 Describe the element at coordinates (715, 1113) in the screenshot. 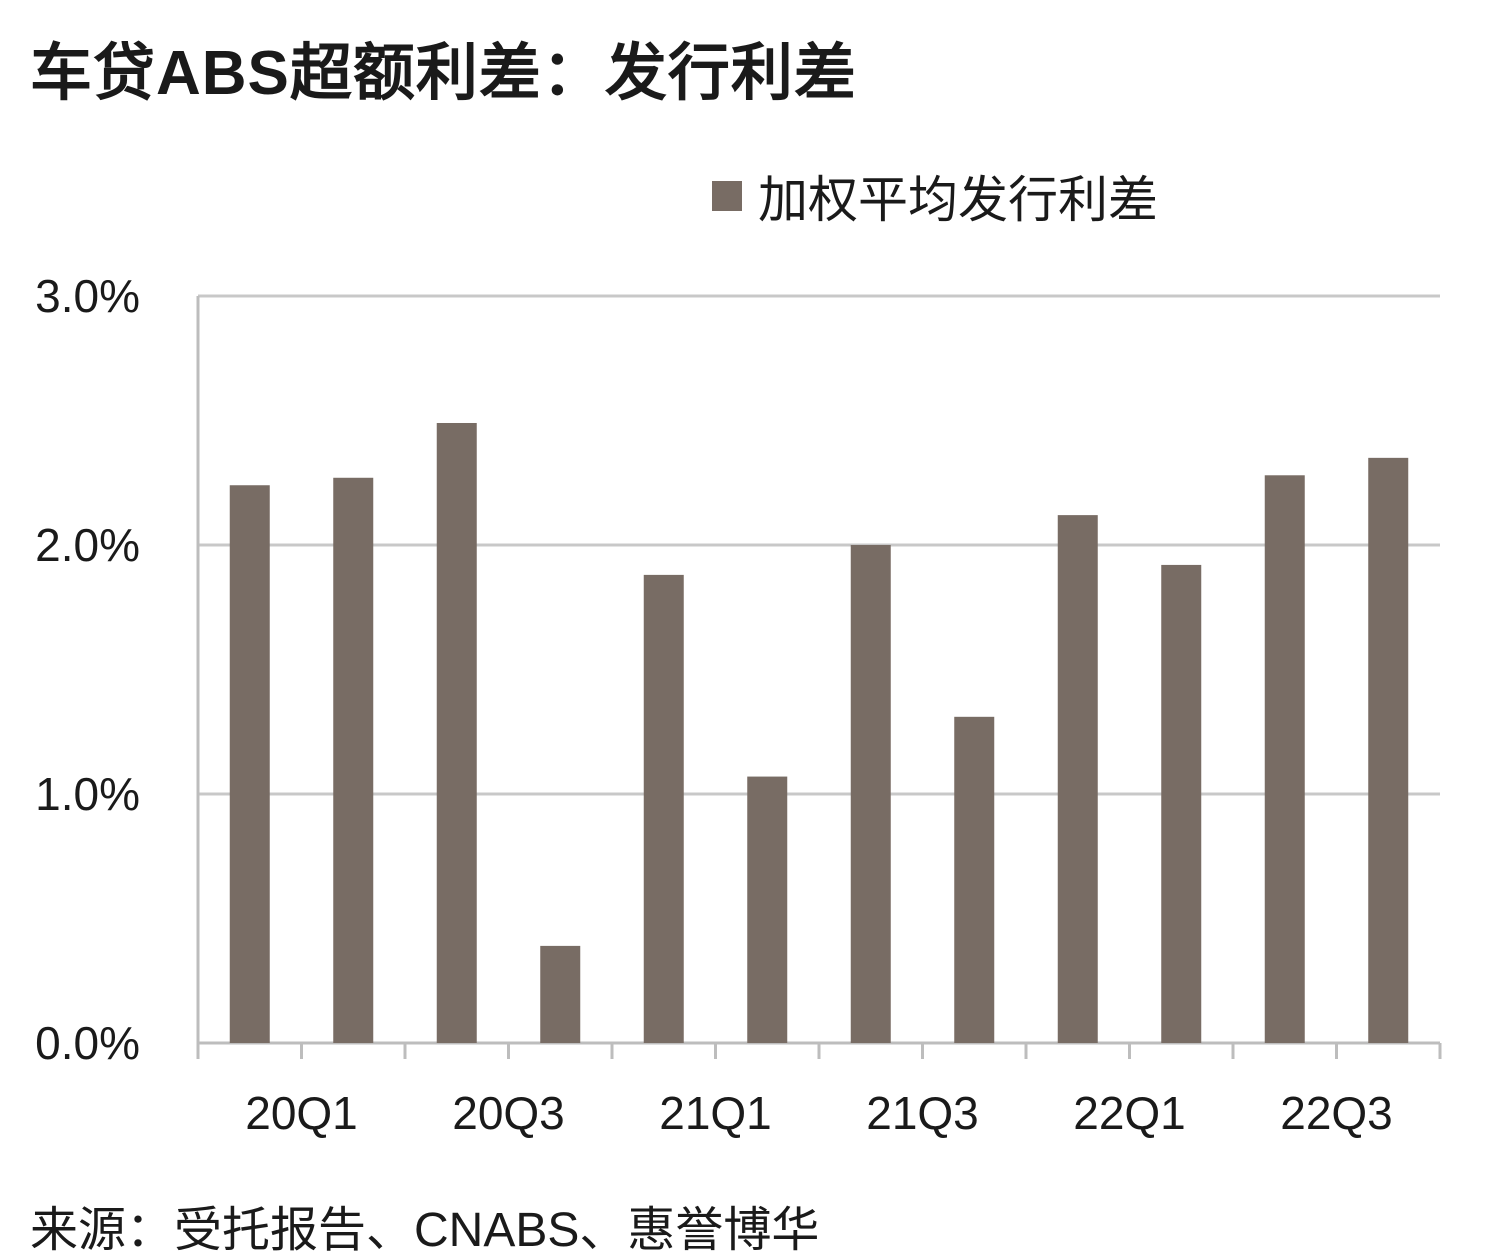

I see `x-tick-label: 21Q1` at that location.